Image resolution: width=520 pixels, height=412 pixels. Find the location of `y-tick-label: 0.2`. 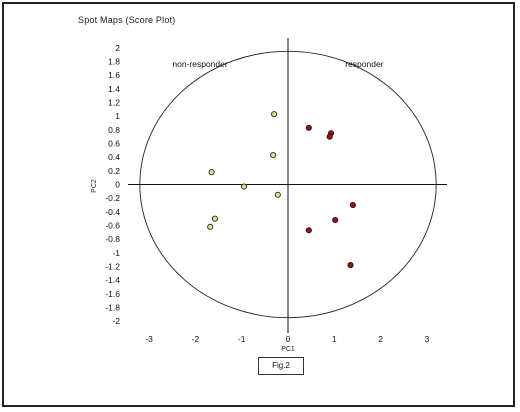

y-tick-label: 0.2 is located at coordinates (114, 171).